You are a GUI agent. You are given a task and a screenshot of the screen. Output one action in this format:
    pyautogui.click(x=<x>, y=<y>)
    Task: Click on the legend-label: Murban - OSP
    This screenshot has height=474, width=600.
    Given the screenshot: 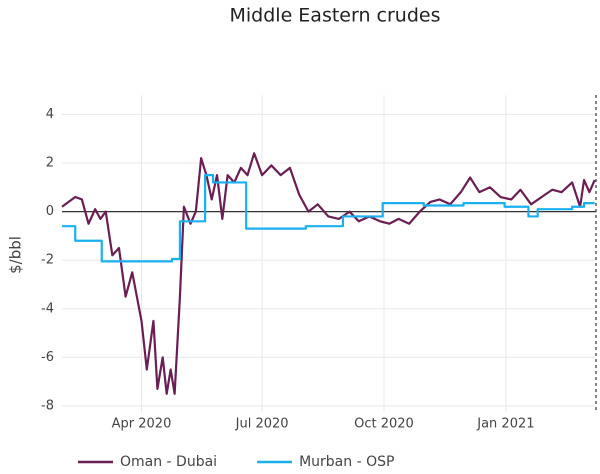 What is the action you would take?
    pyautogui.click(x=346, y=462)
    